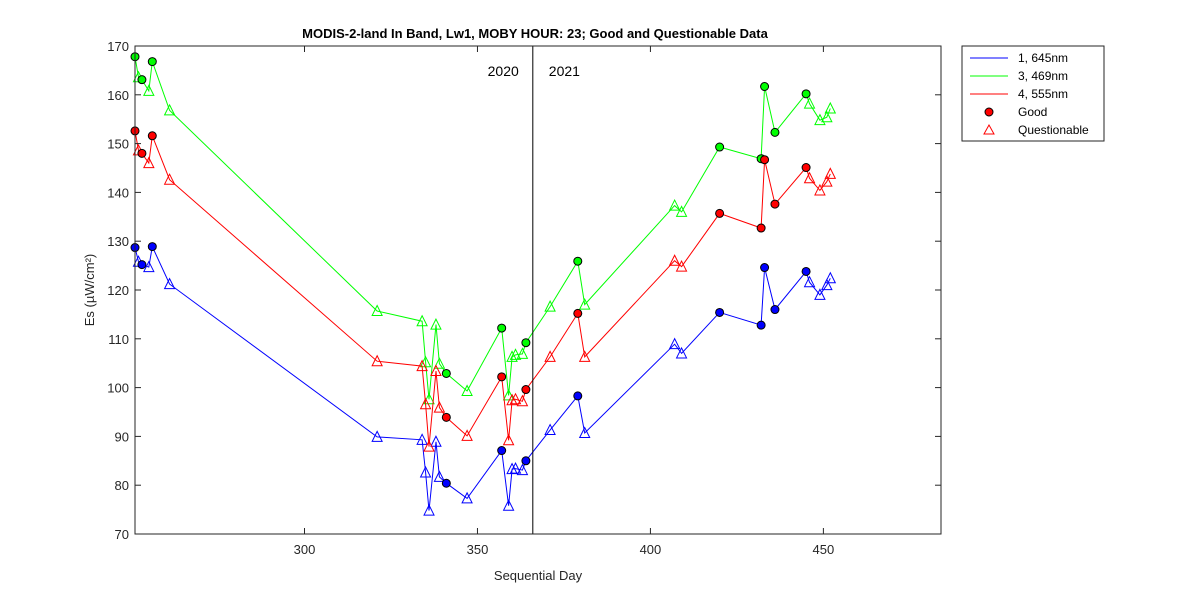 The height and width of the screenshot is (600, 1200). I want to click on y-tick-label: 150, so click(118, 144).